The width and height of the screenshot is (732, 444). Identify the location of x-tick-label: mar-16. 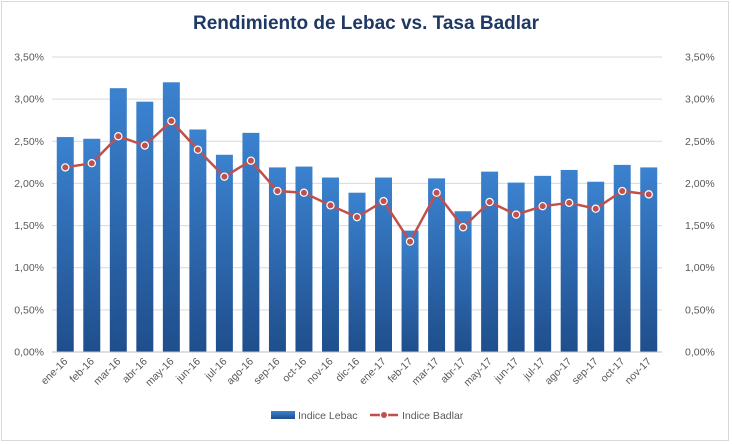
(107, 372).